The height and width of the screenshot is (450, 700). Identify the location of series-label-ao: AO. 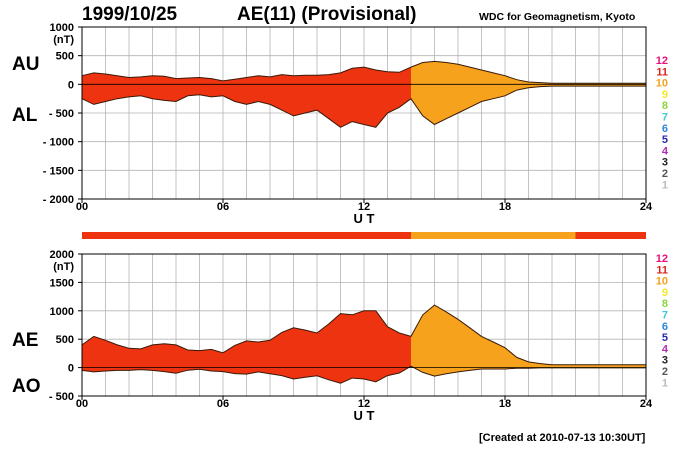
(26, 386).